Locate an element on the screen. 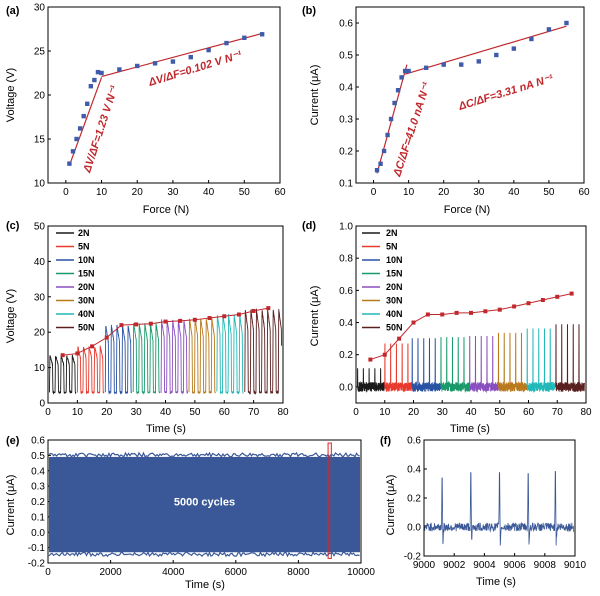 The width and height of the screenshot is (600, 596). x-tick-label-d: 70 is located at coordinates (558, 412).